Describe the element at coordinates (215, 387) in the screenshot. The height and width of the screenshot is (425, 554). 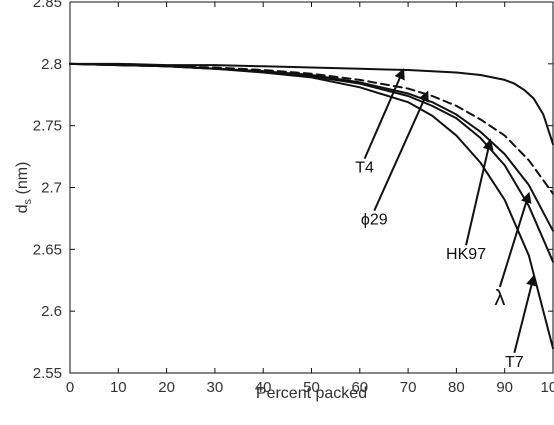
I see `x-tick-label-30: 30` at that location.